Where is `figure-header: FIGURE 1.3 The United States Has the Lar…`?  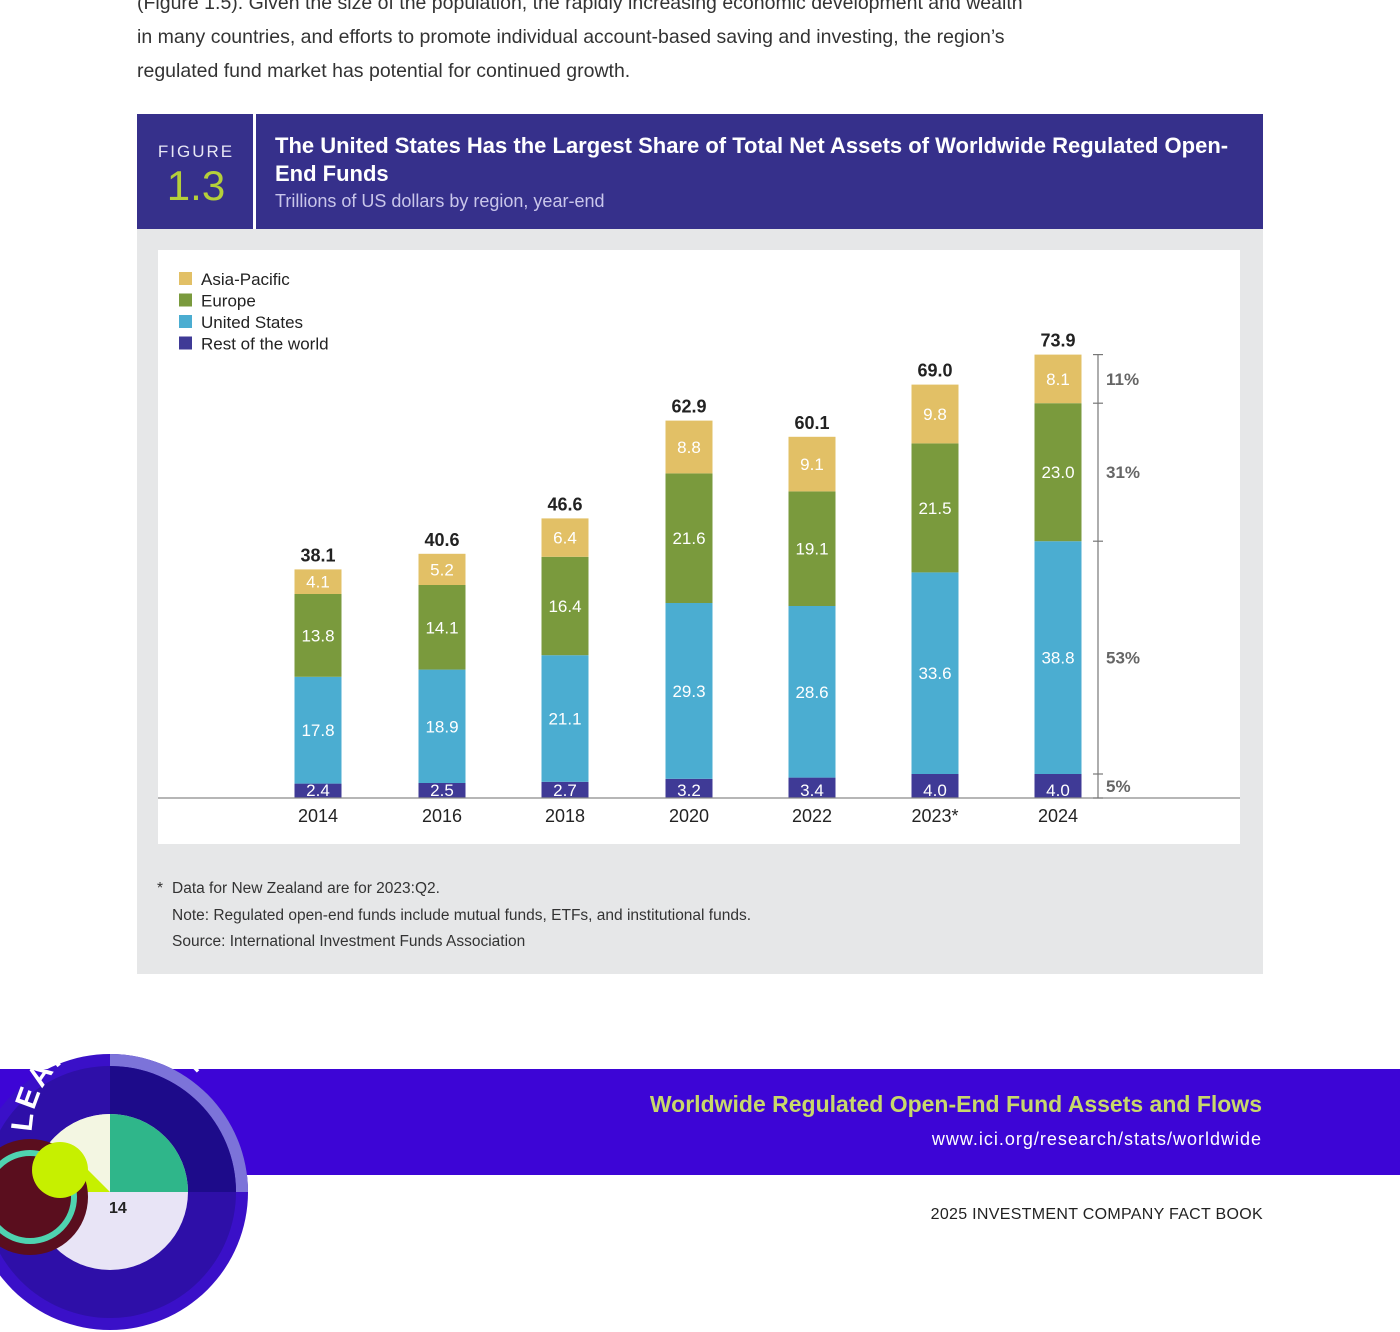
figure-header: FIGURE 1.3 The United States Has the Lar… is located at coordinates (700, 171).